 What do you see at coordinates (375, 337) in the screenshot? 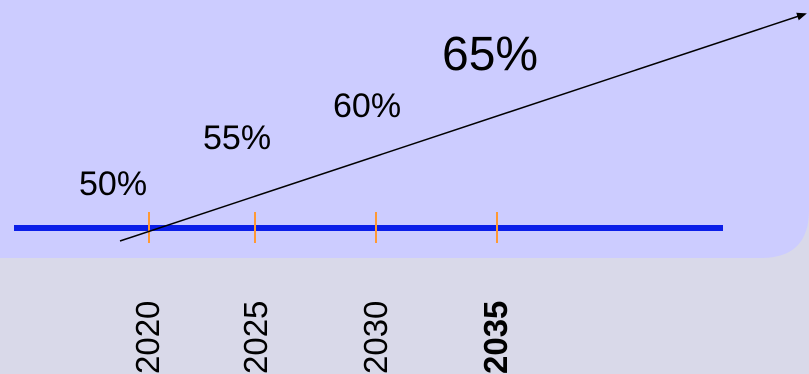
I see `year-label-2030: 2030` at bounding box center [375, 337].